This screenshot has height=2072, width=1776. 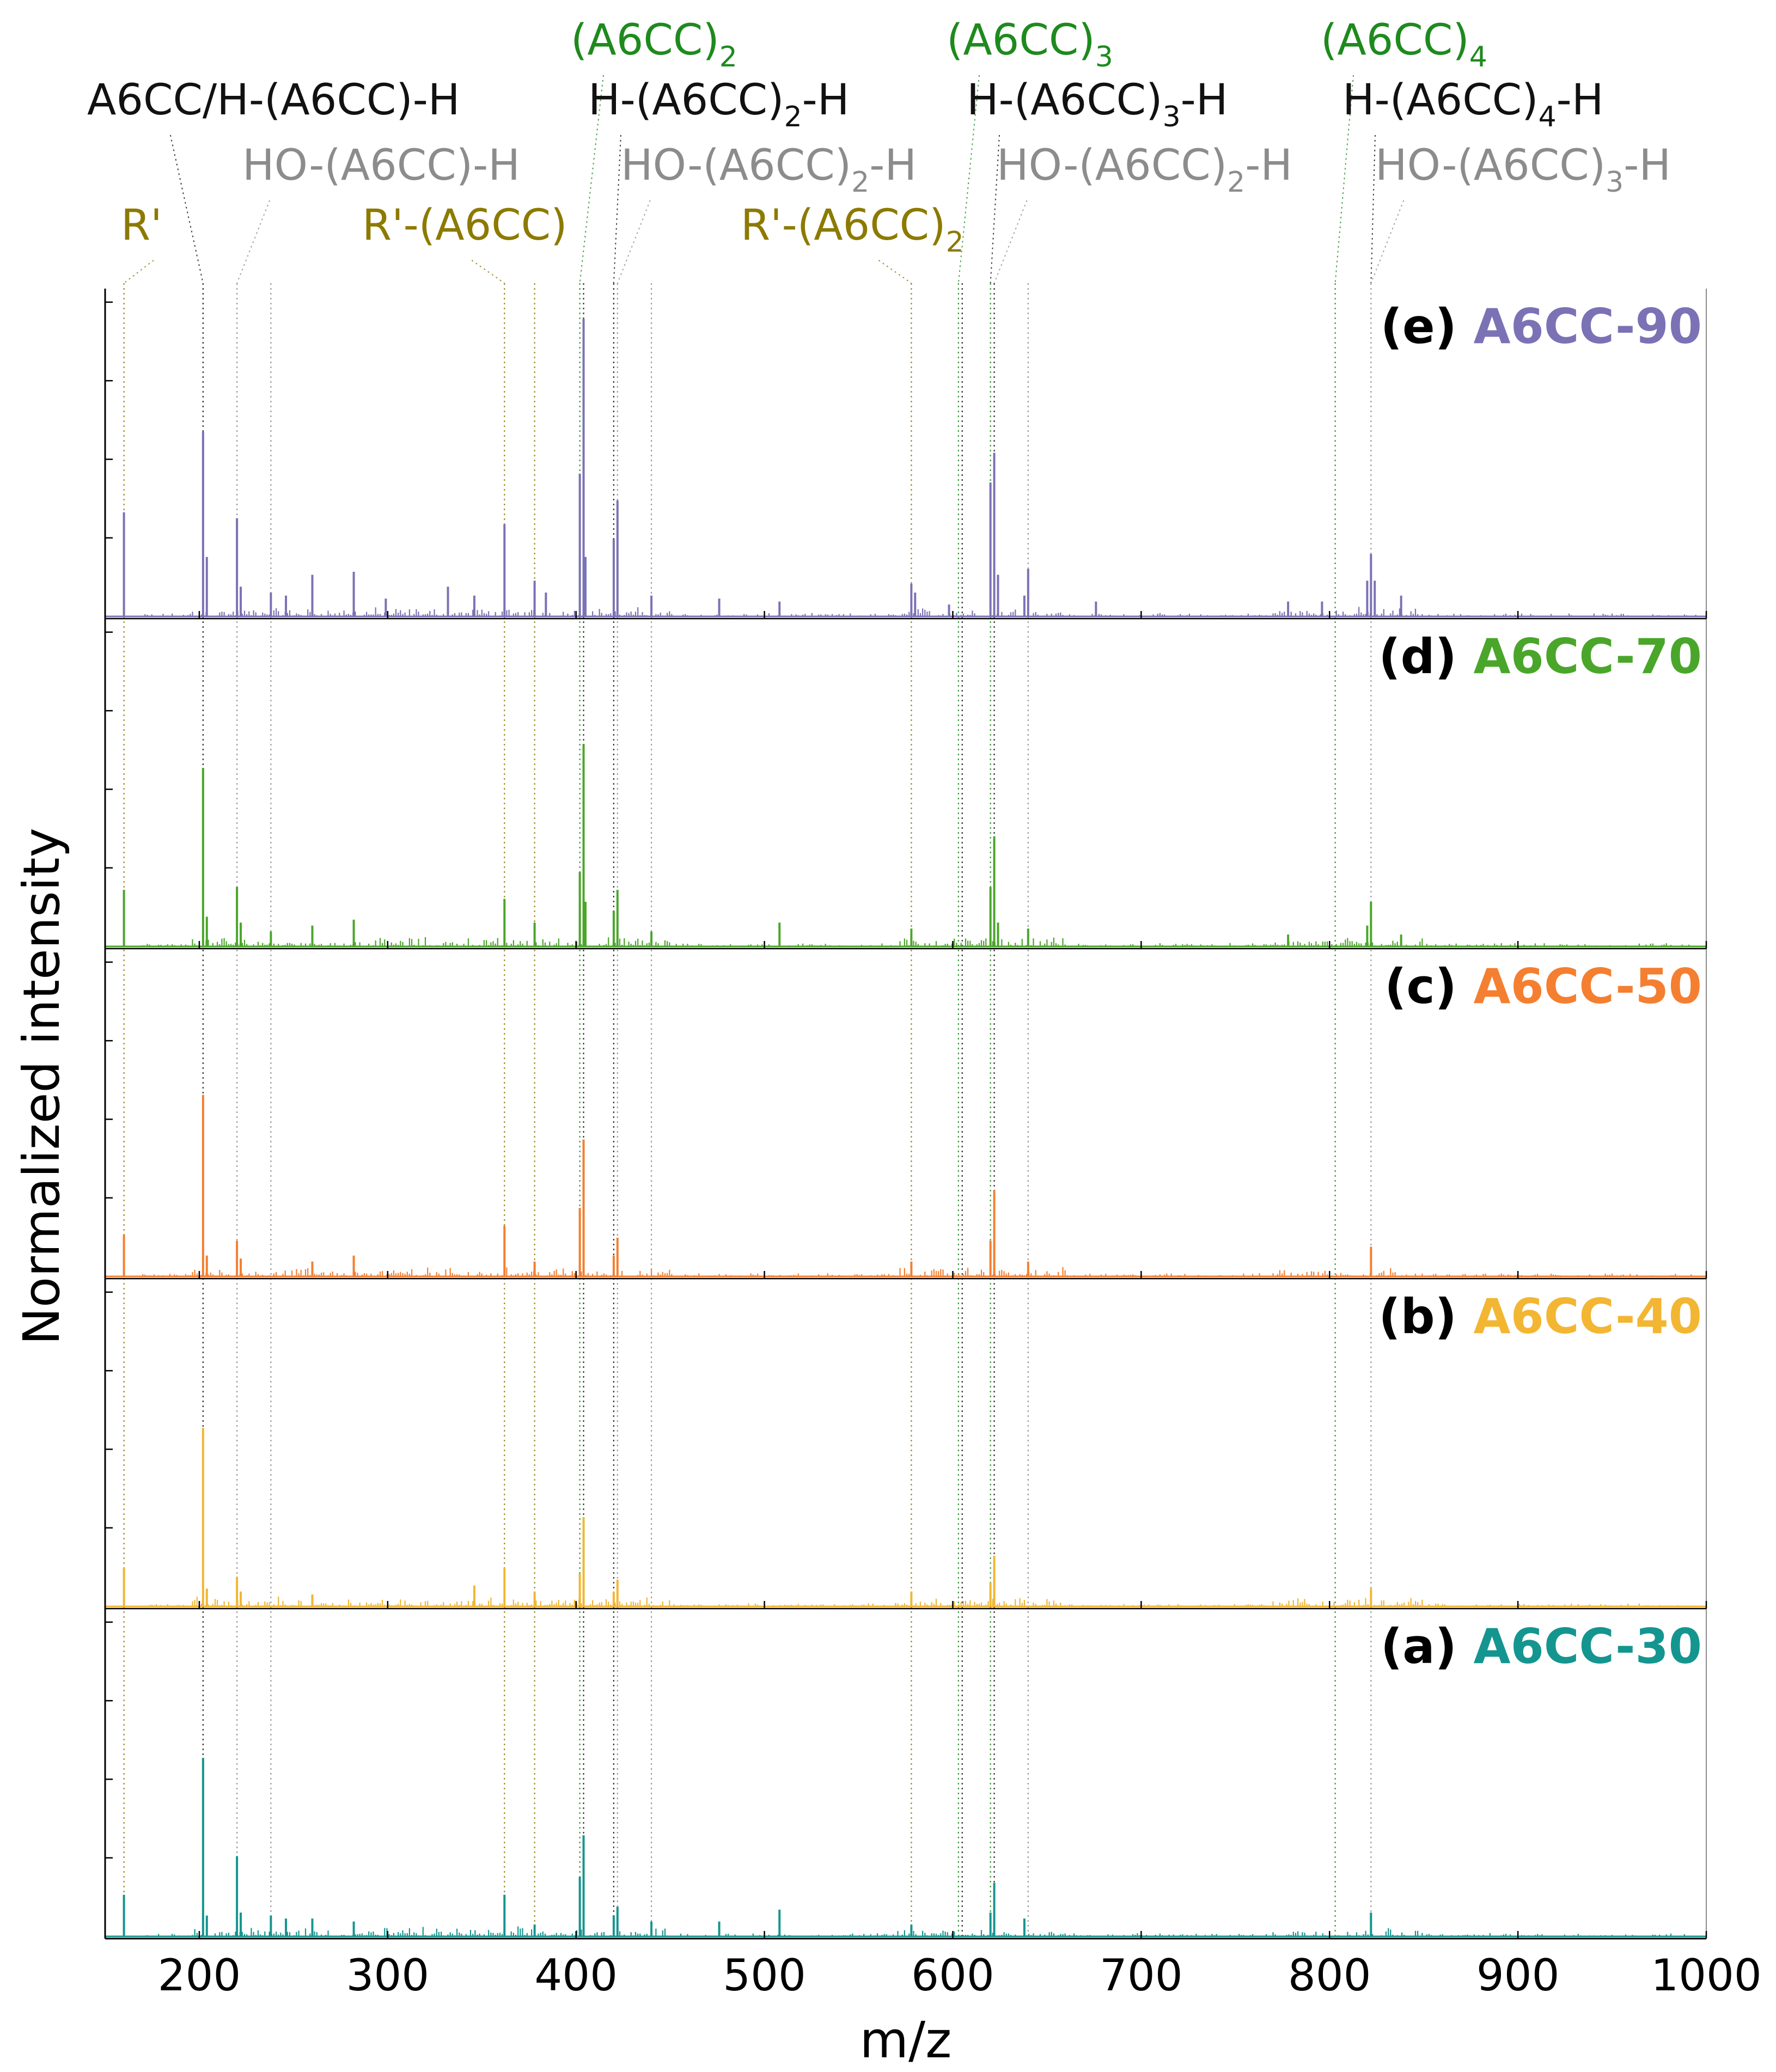 What do you see at coordinates (826, 101) in the screenshot?
I see `annotation-tail-4: -H` at bounding box center [826, 101].